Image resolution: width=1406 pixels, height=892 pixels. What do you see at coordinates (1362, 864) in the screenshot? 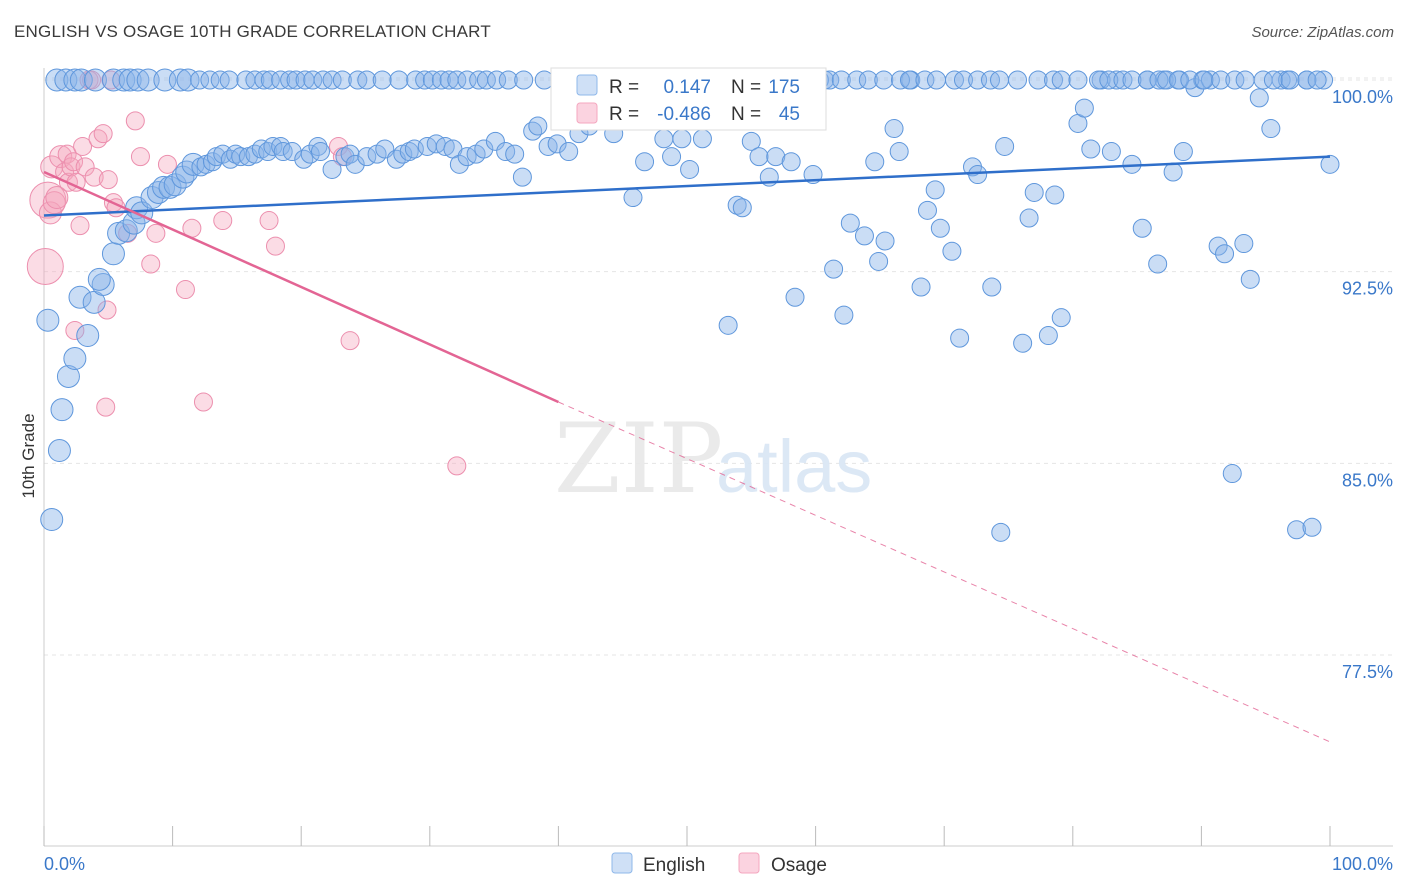
I see `x-tick-label-max: 100.0%` at bounding box center [1362, 864].